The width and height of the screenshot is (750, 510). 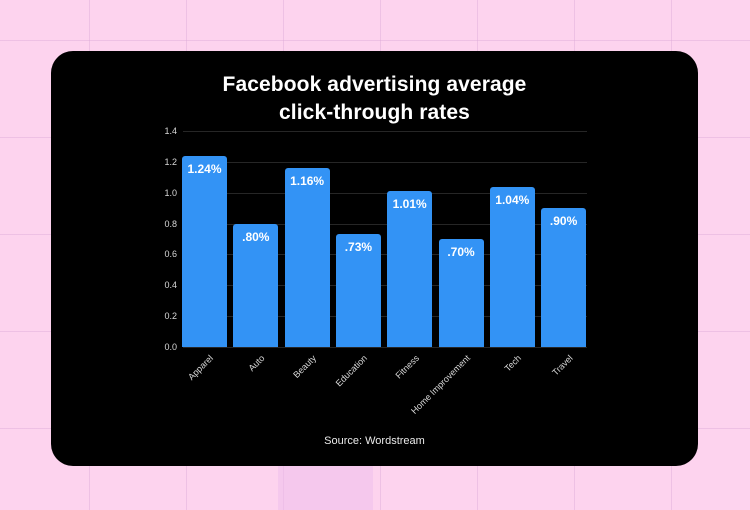 I want to click on bar-value-label: .70%, so click(x=461, y=252).